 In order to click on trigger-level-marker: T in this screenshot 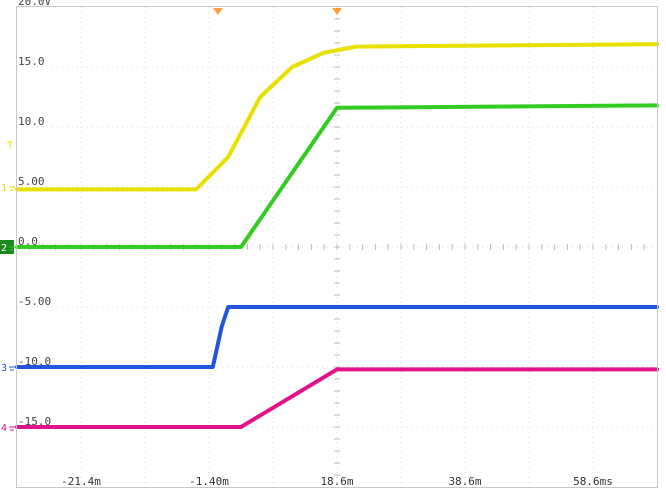, I will do `click(10, 146)`.